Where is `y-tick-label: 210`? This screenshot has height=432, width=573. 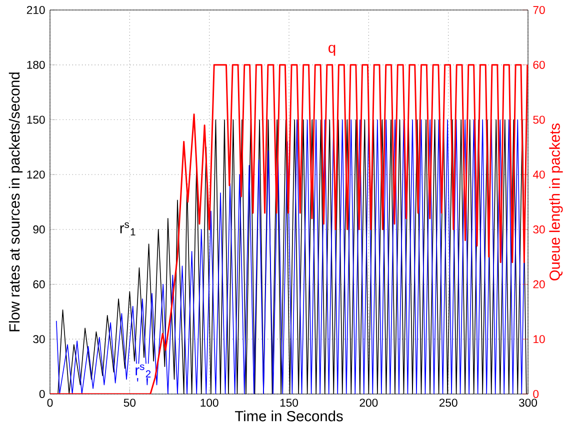 y-tick-label: 210 is located at coordinates (35, 10).